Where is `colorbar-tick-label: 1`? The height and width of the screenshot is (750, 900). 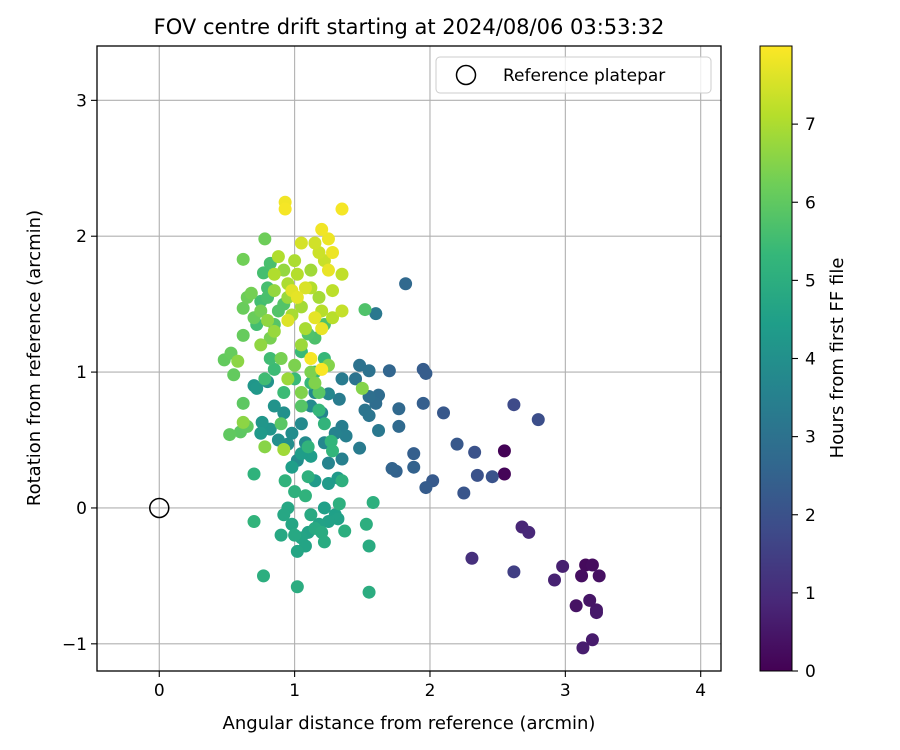 colorbar-tick-label: 1 is located at coordinates (810, 594).